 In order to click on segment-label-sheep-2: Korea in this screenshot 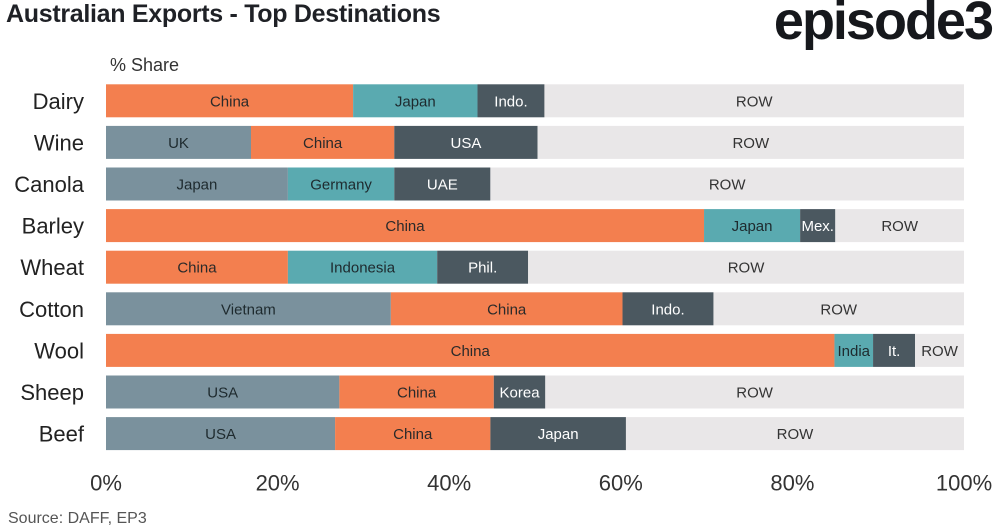, I will do `click(520, 393)`.